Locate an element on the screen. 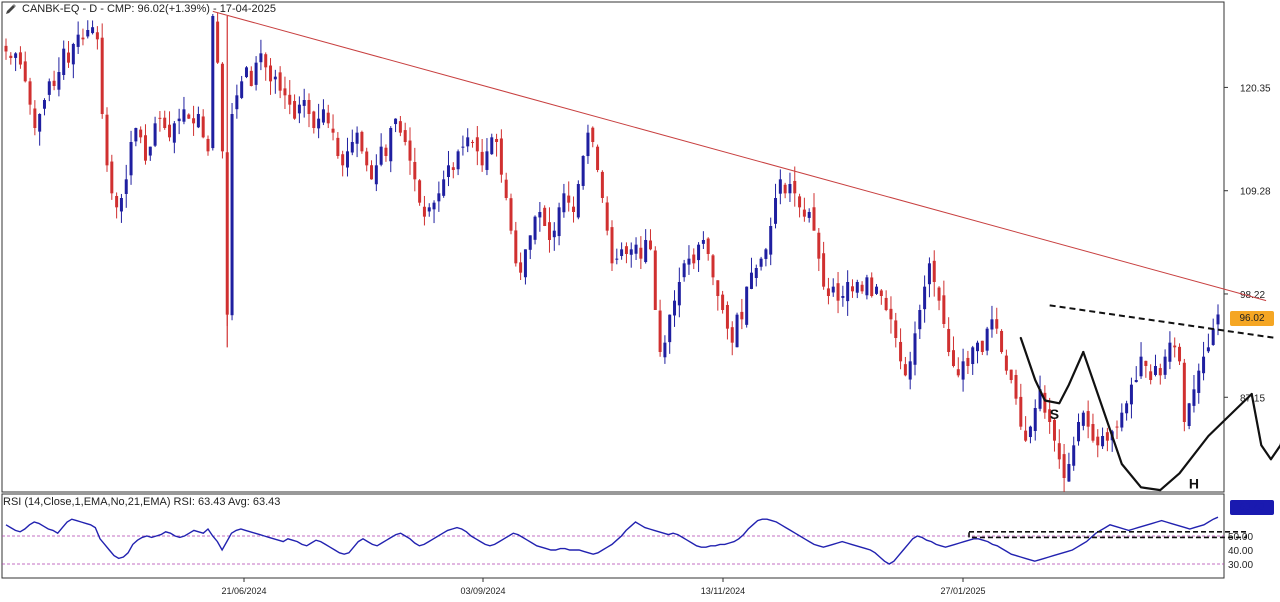 Image resolution: width=1280 pixels, height=602 pixels. rsi-breakout-box is located at coordinates (1107, 534).